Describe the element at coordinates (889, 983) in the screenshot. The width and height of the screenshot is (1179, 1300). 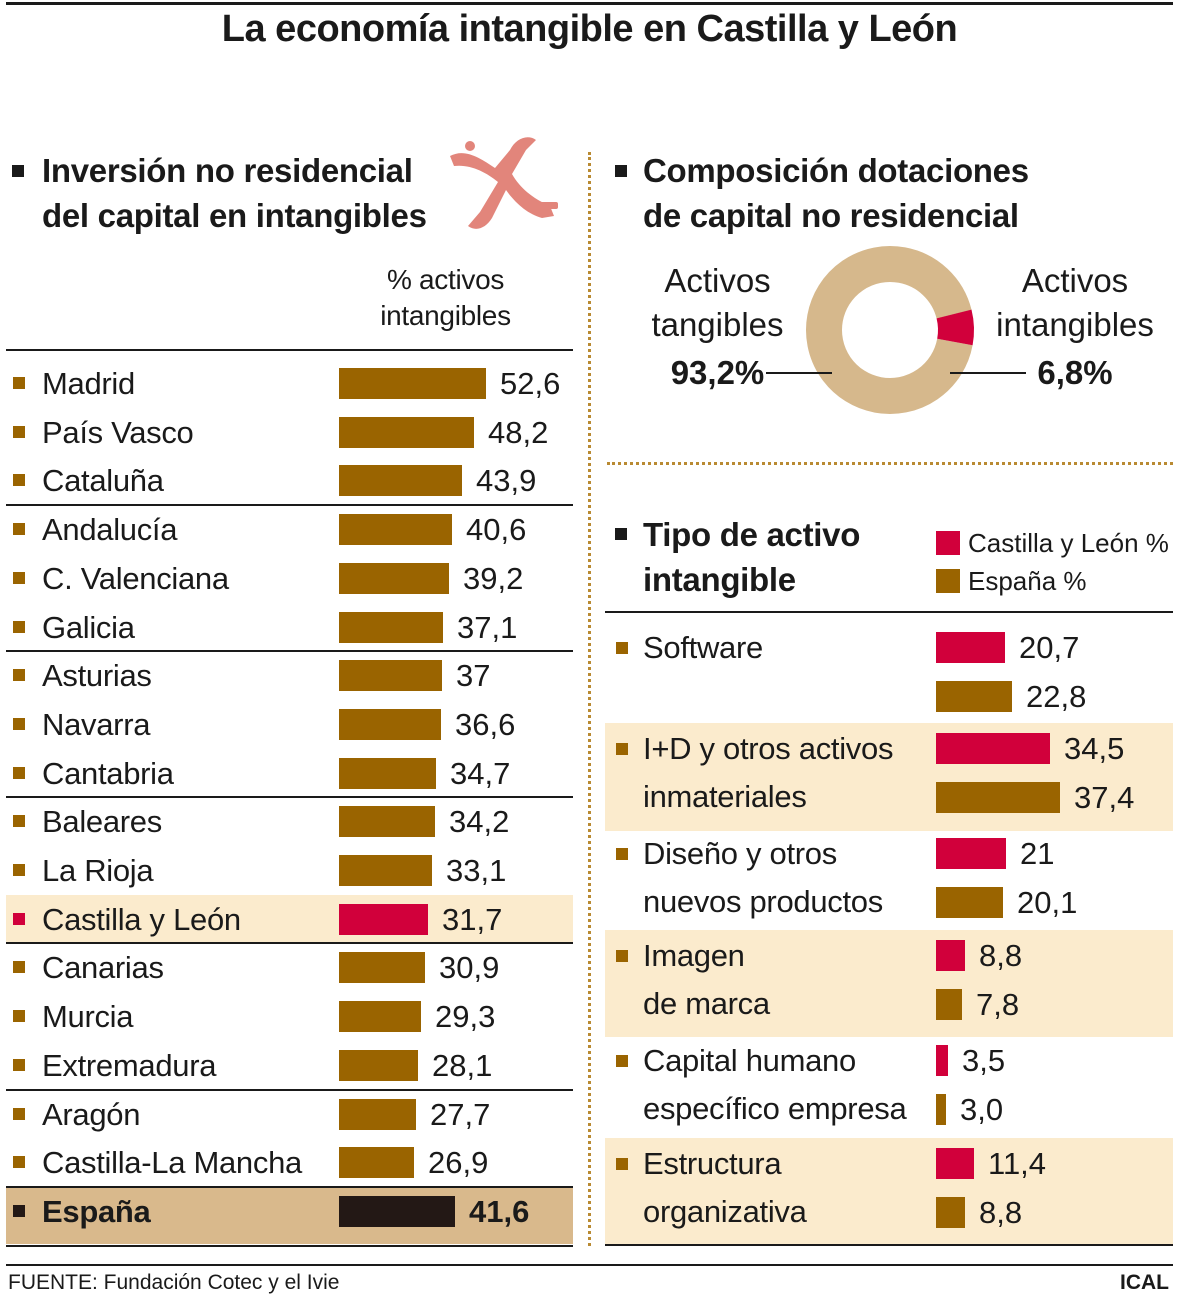
I see `highlight-group-bg` at that location.